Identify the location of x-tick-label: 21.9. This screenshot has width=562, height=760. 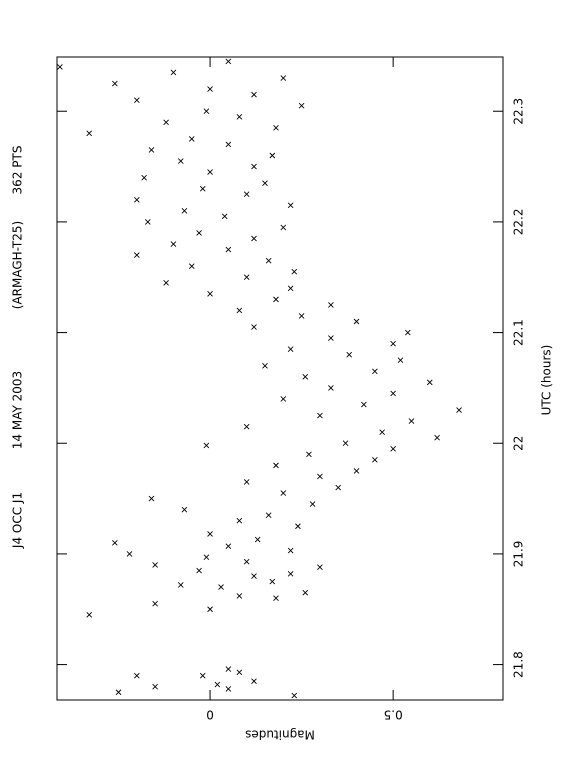
(519, 554).